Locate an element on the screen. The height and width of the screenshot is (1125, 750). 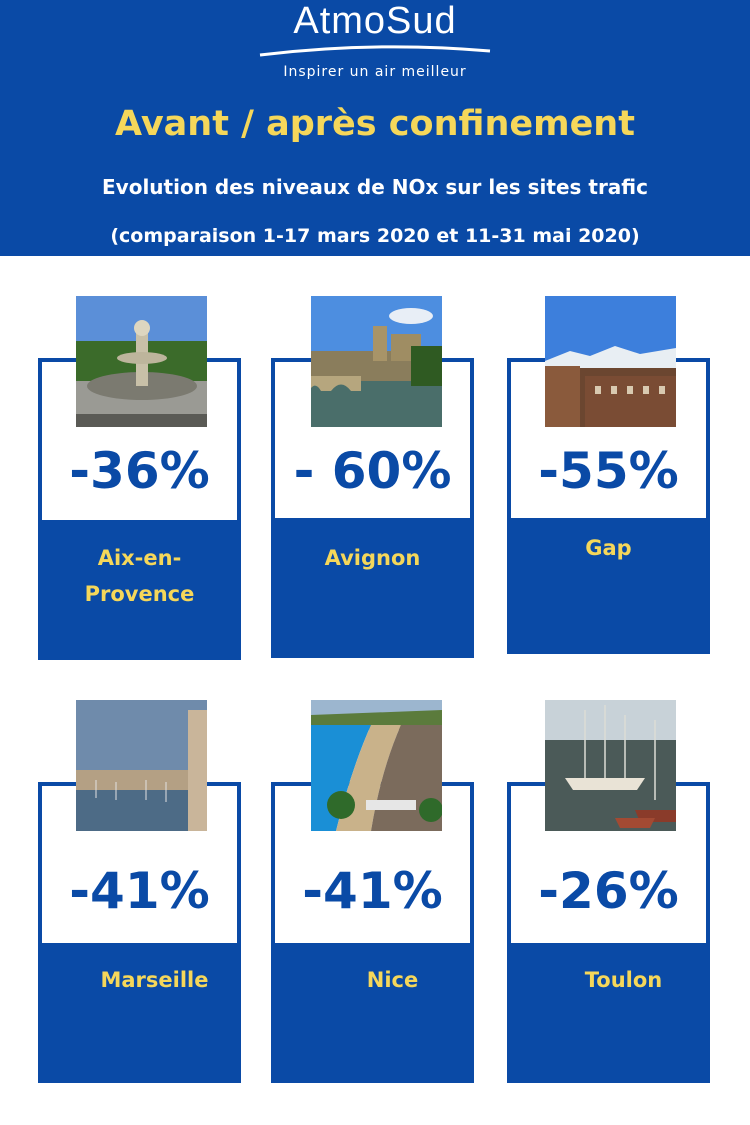
city-card-toulon: -26% Toulon is located at coordinates (609, 892).